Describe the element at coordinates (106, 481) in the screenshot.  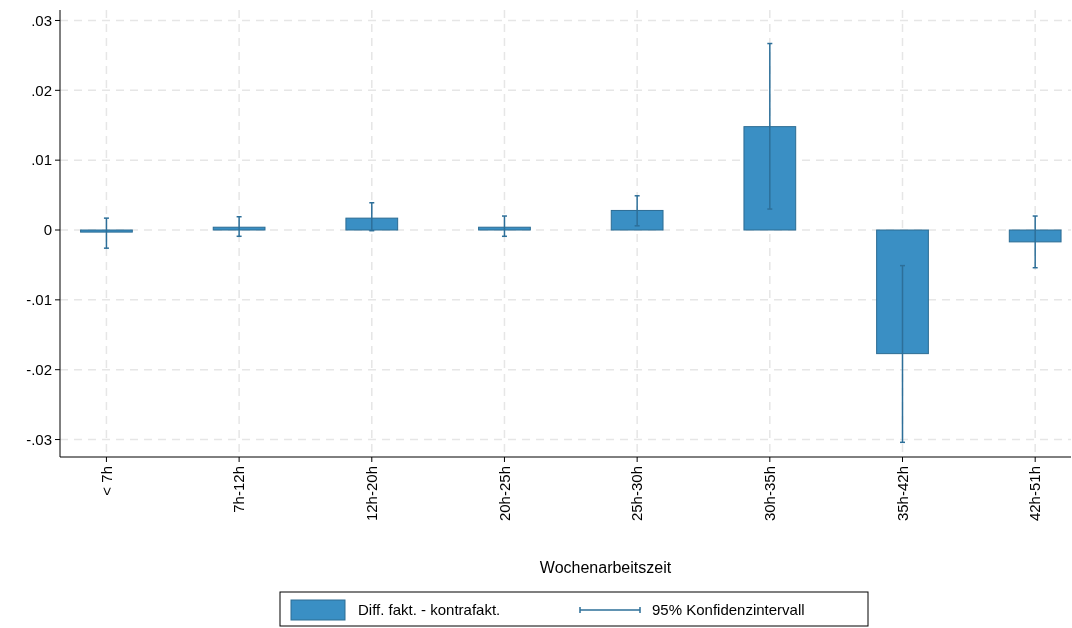
I see `x-tick-label: < 7h` at that location.